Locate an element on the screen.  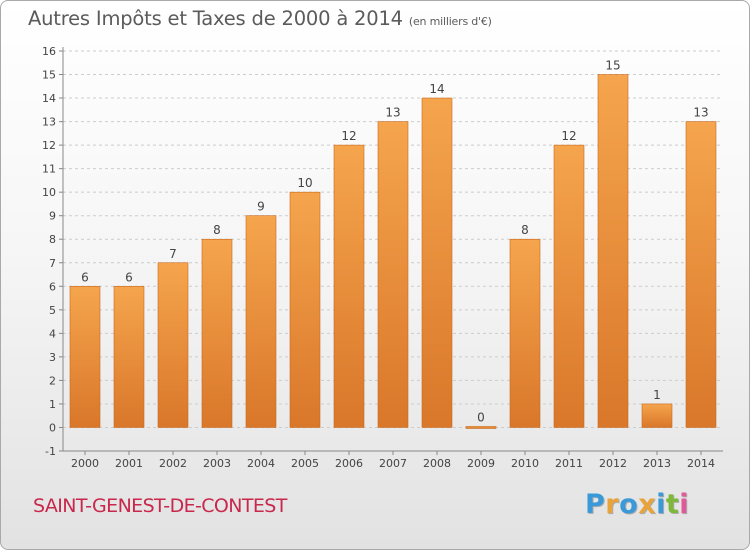
data-label-2002: 7 is located at coordinates (173, 254).